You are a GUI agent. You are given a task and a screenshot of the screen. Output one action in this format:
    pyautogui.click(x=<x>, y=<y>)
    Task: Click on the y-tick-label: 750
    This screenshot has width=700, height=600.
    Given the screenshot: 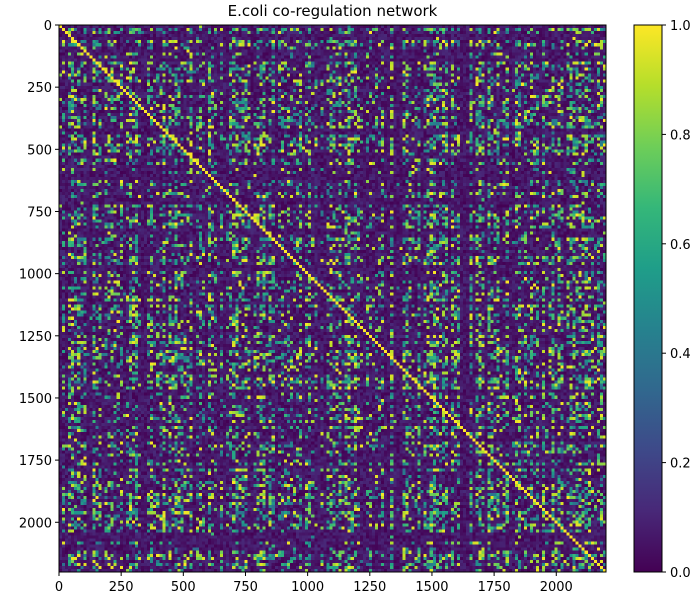 What is the action you would take?
    pyautogui.click(x=39, y=212)
    